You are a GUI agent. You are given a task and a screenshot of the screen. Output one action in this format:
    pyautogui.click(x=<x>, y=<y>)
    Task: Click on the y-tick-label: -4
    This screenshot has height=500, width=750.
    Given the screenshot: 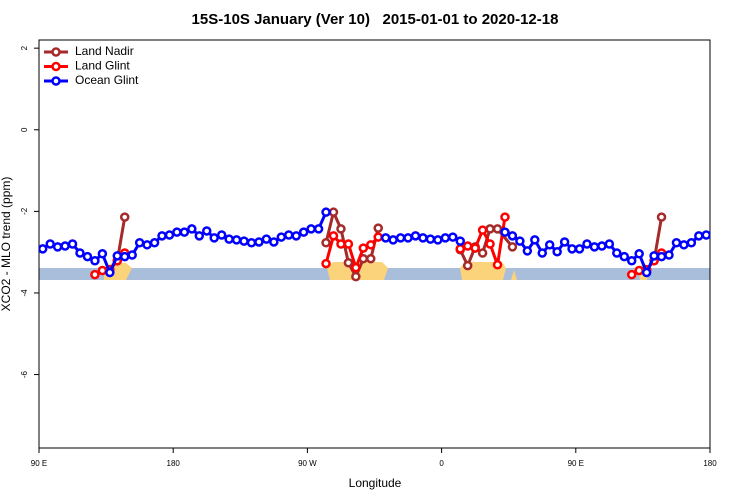 What is the action you would take?
    pyautogui.click(x=24, y=293)
    